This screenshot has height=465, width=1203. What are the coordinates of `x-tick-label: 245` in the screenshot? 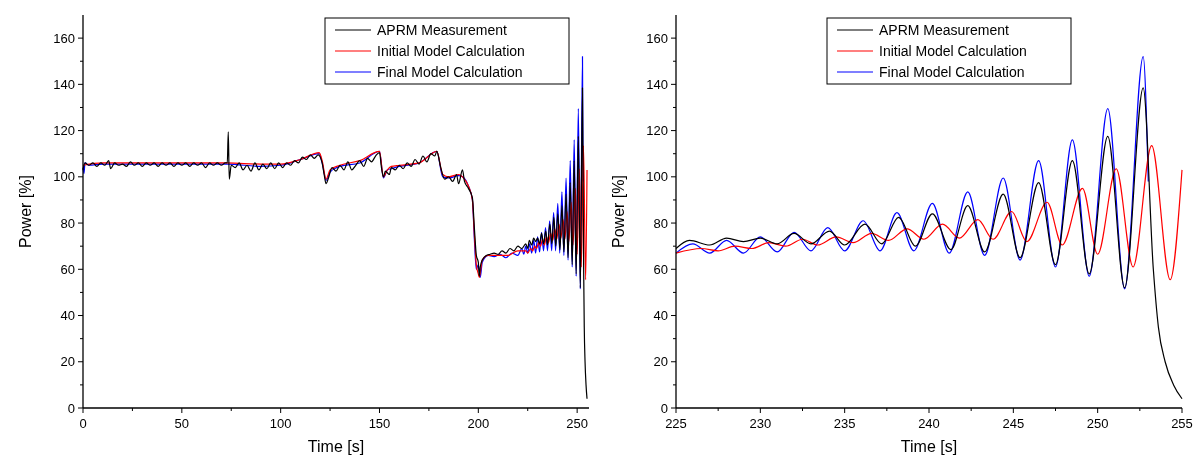 It's located at (1013, 423).